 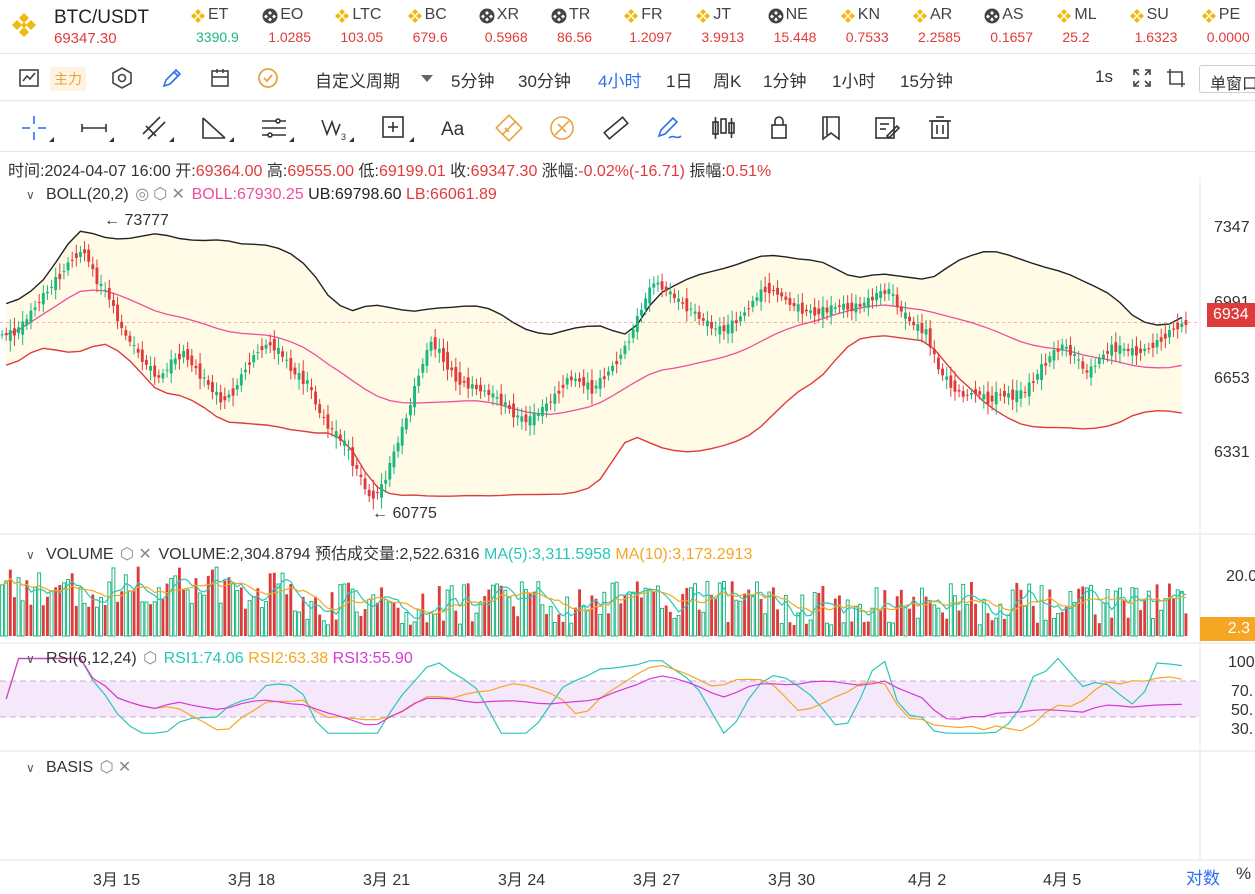 I want to click on period-button: 1分钟, so click(x=785, y=81).